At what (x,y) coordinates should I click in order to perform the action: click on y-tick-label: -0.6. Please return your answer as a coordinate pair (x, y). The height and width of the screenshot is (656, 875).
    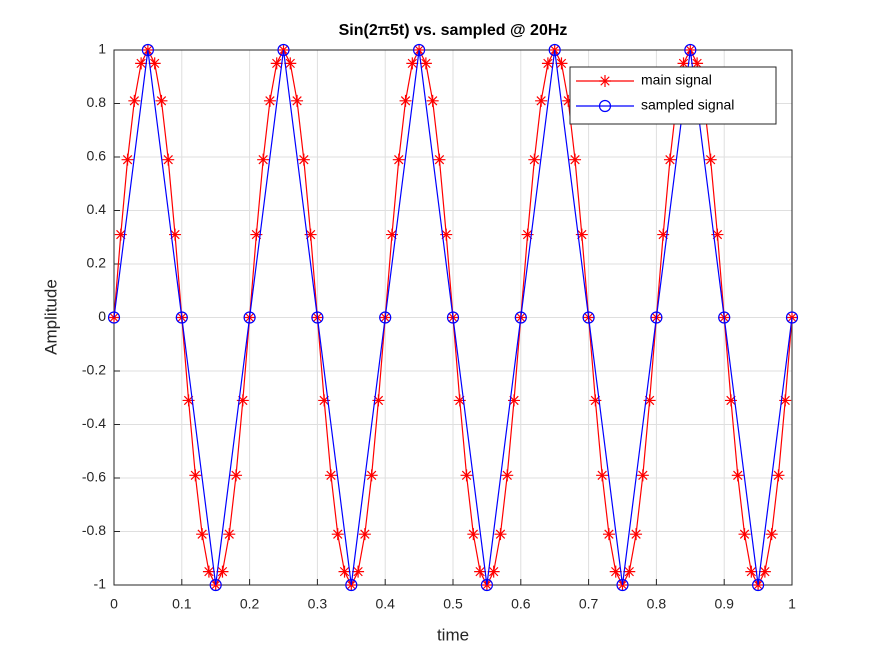
    Looking at the image, I should click on (94, 477).